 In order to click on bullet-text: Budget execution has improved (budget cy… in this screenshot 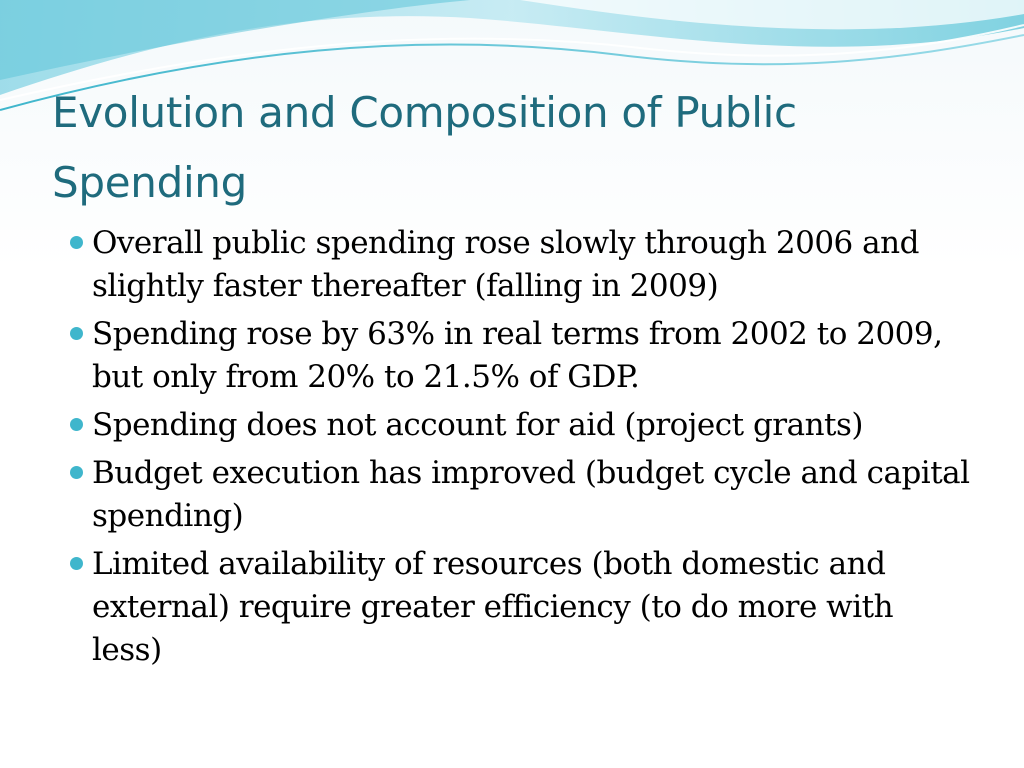, I will do `click(531, 494)`.